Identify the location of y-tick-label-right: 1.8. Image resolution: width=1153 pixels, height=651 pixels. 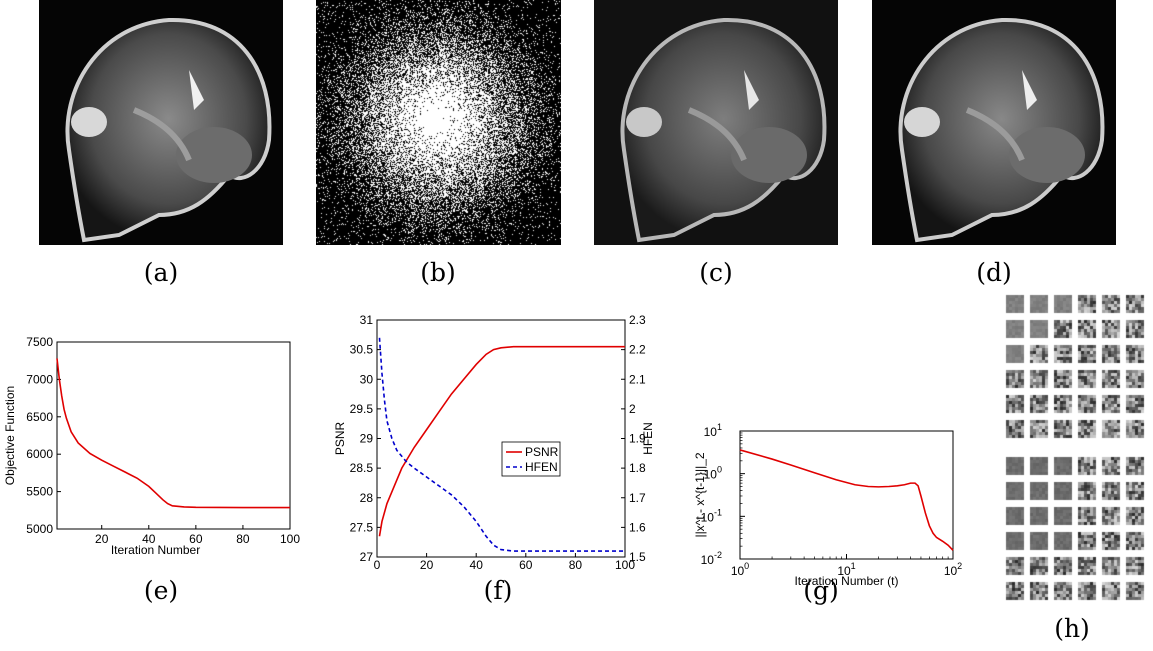
(637, 468).